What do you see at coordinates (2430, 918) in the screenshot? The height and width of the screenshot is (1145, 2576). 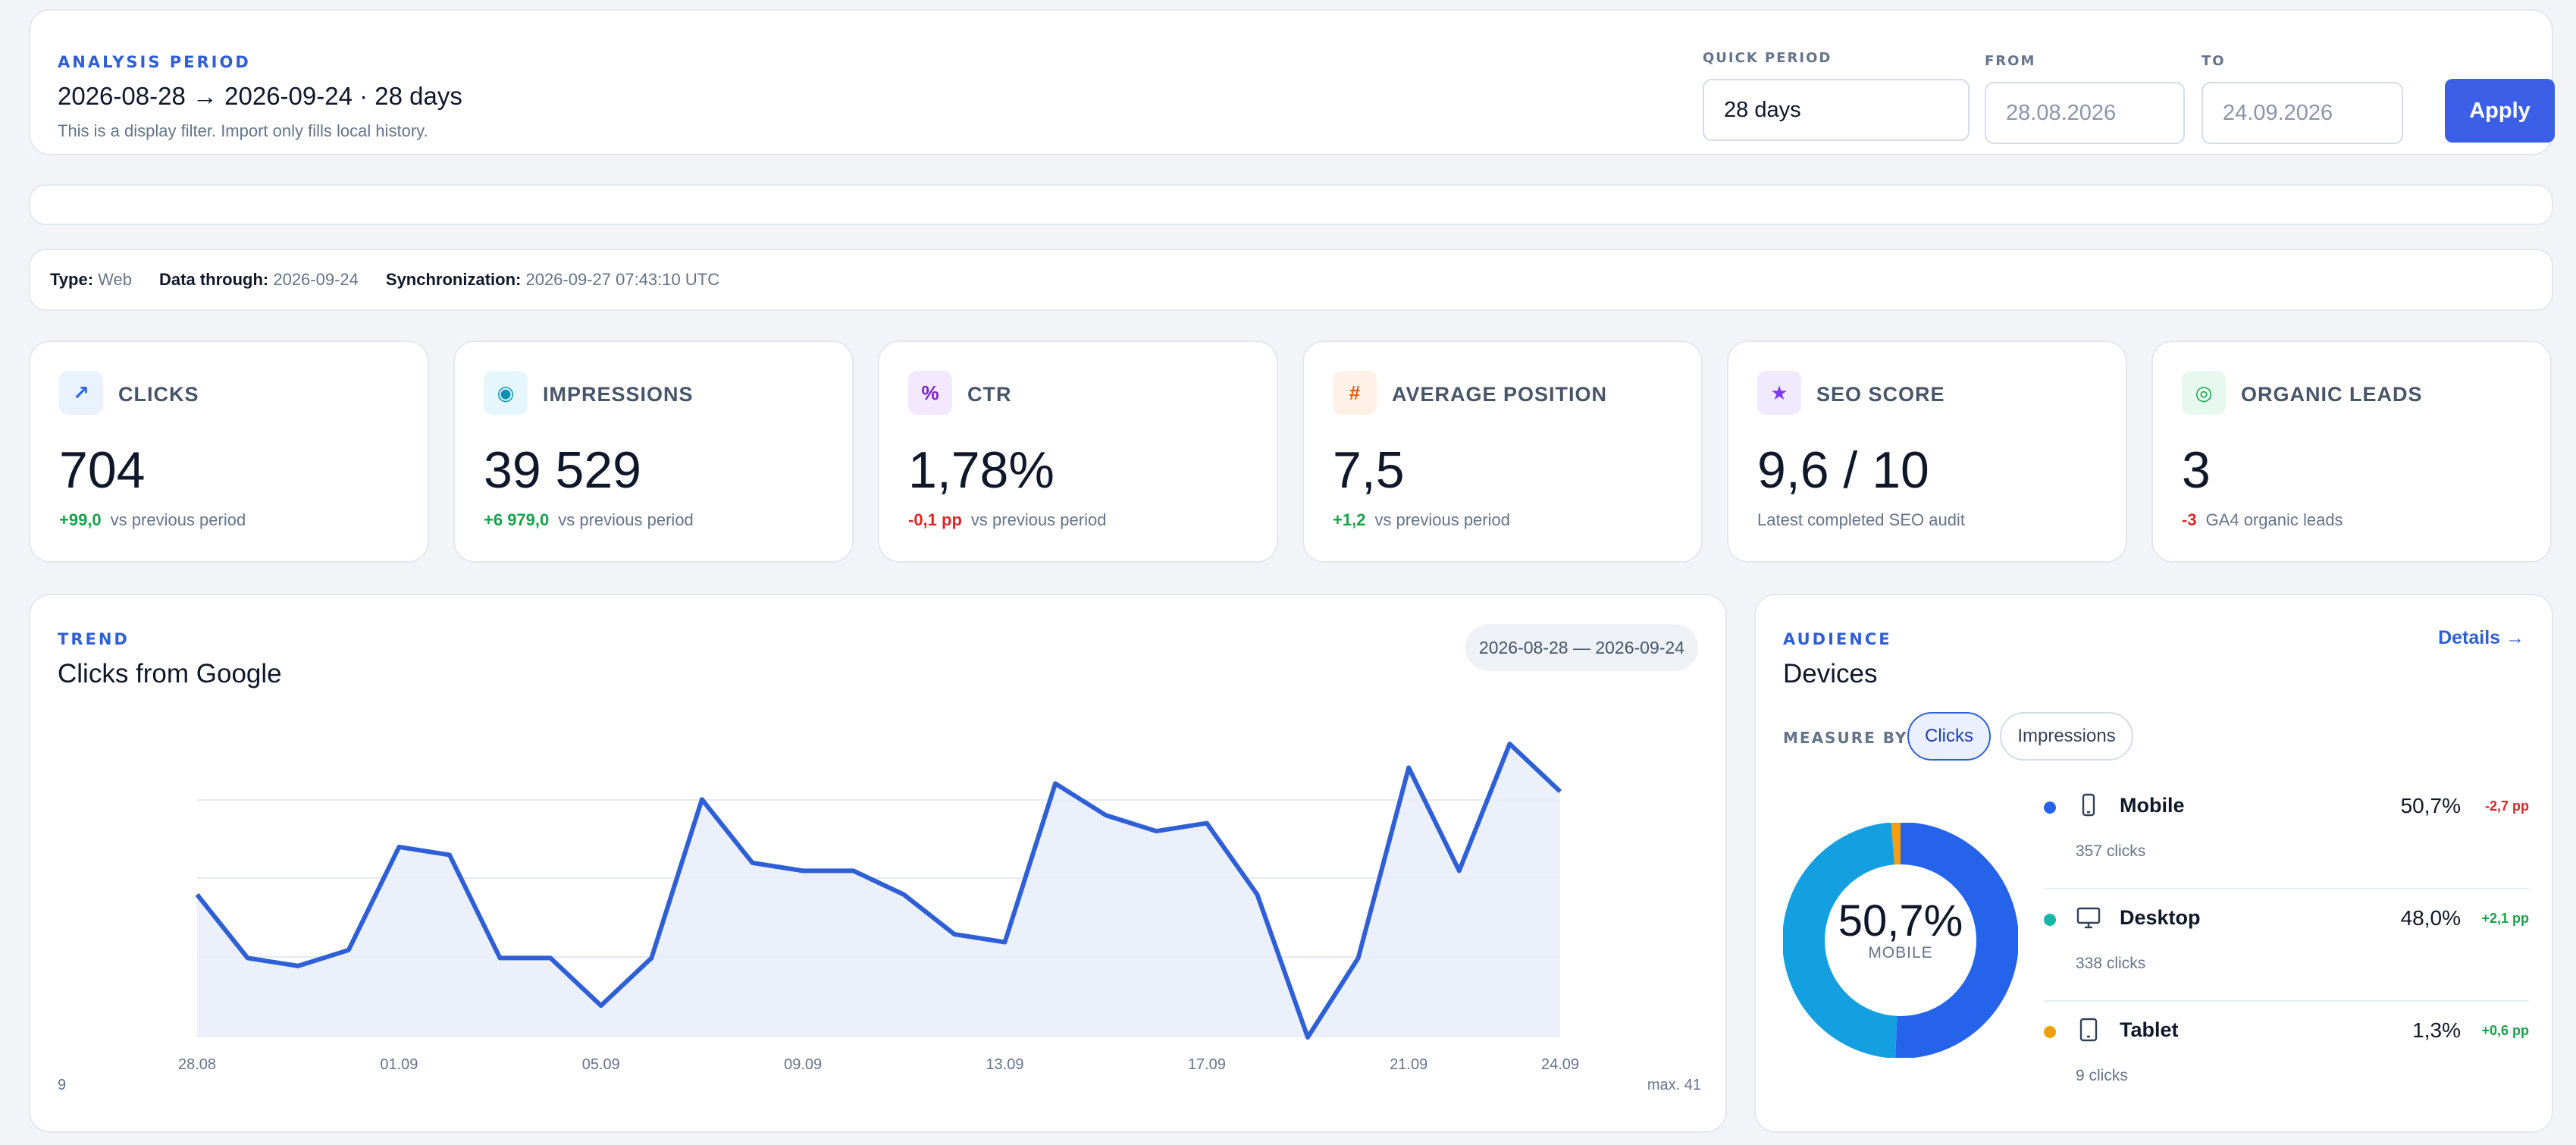 I see `device-percent: 48,0%` at bounding box center [2430, 918].